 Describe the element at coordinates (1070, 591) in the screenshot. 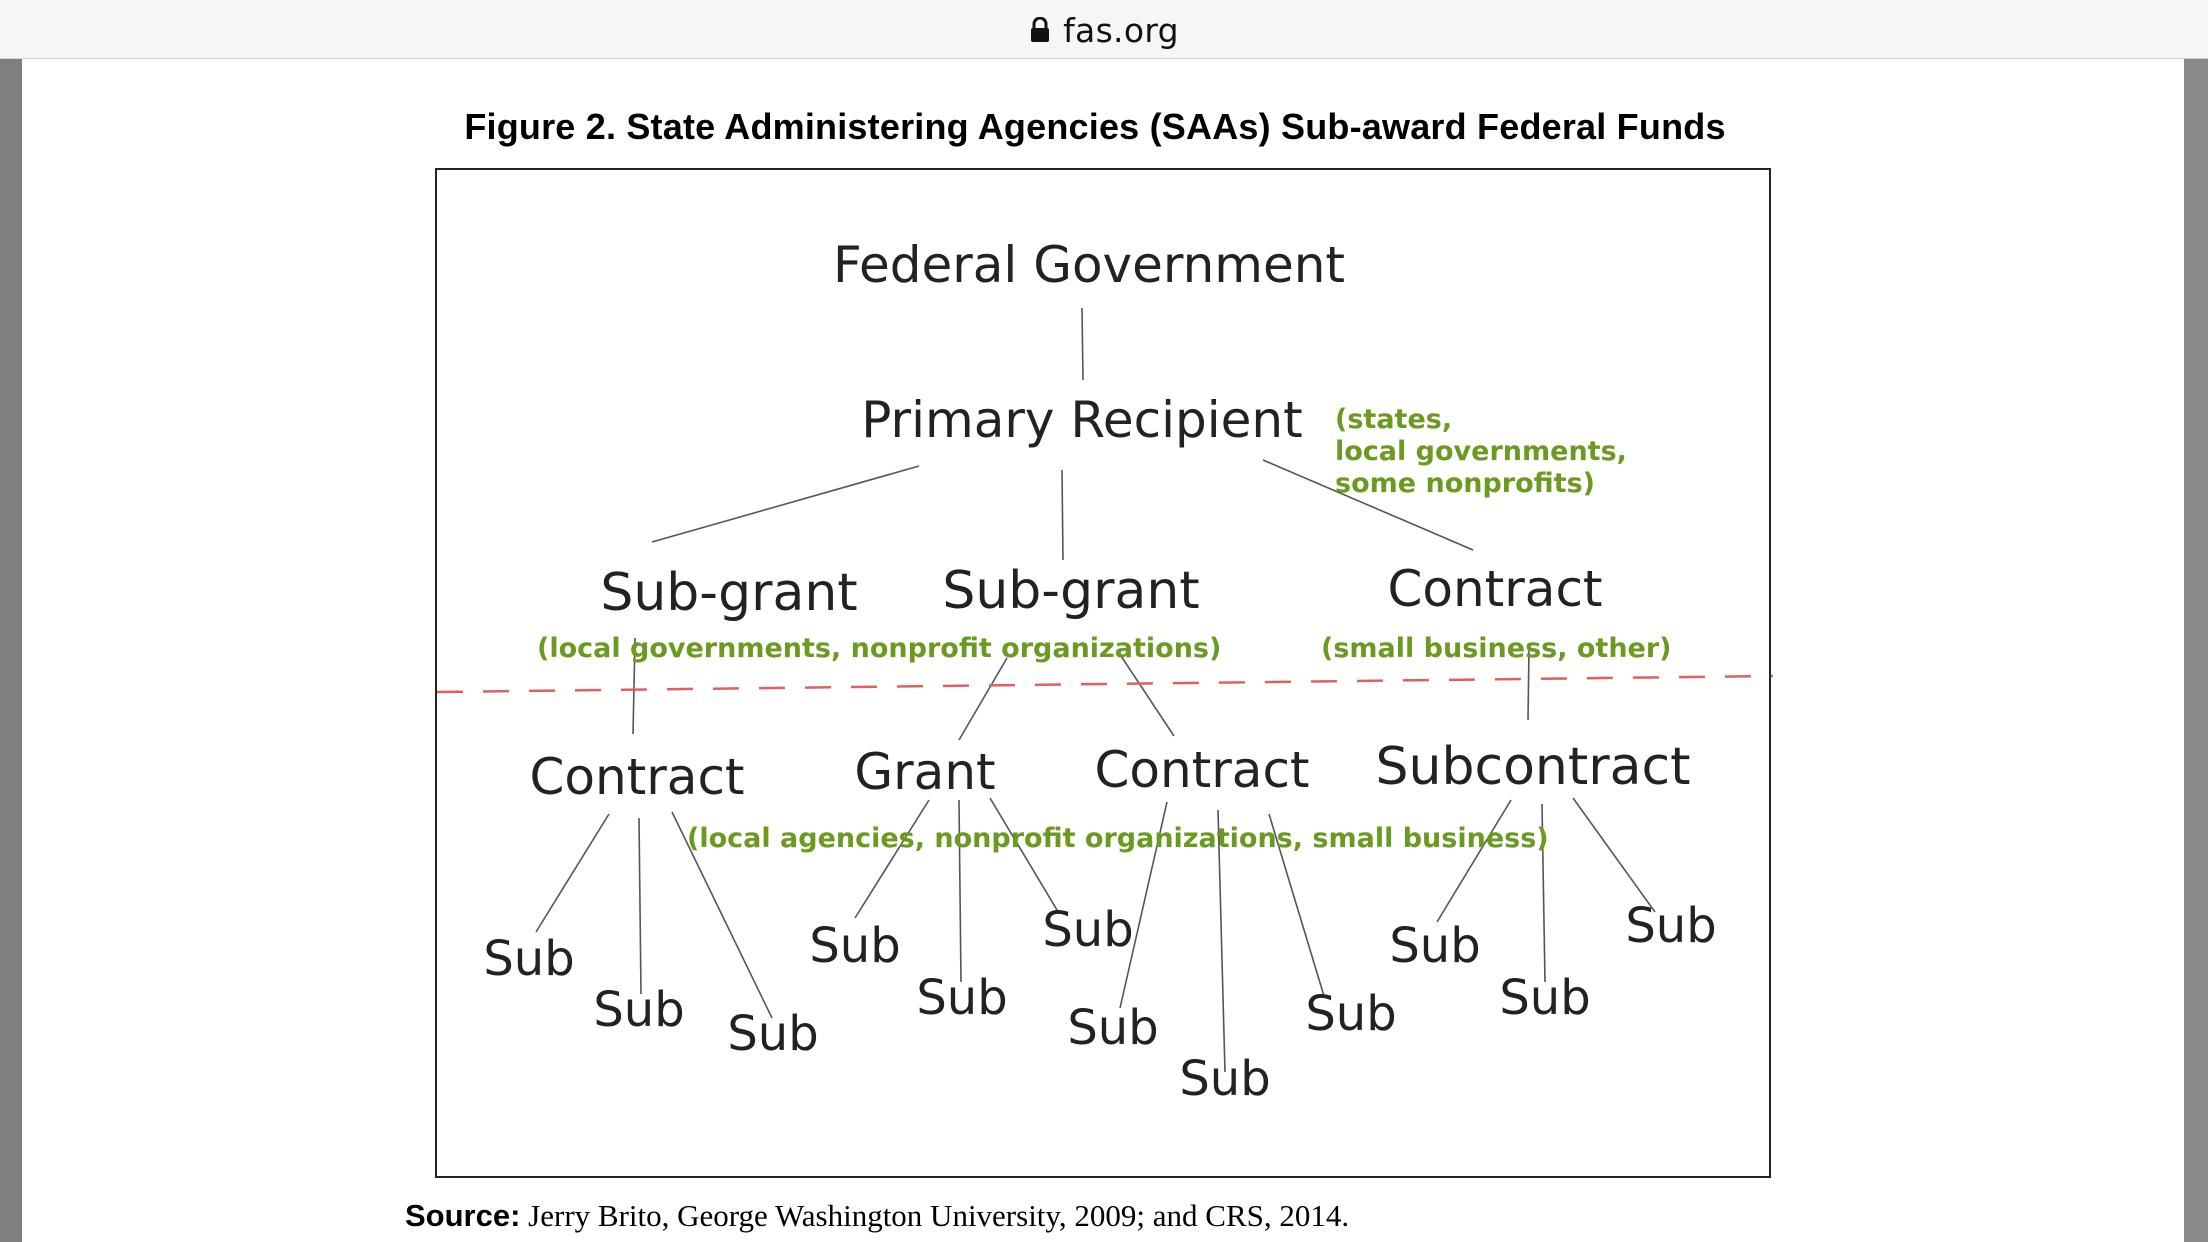

I see `node-subgrant-2: Sub-grant` at that location.